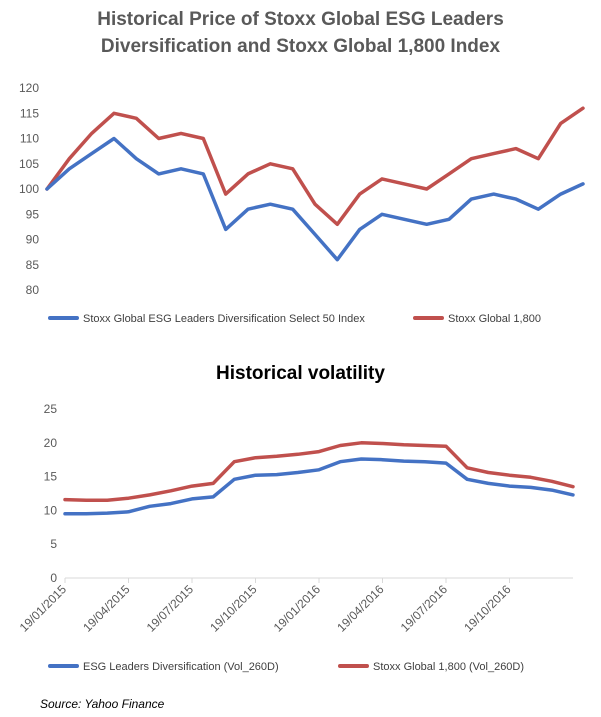  What do you see at coordinates (29, 189) in the screenshot?
I see `y-tick-label: 100` at bounding box center [29, 189].